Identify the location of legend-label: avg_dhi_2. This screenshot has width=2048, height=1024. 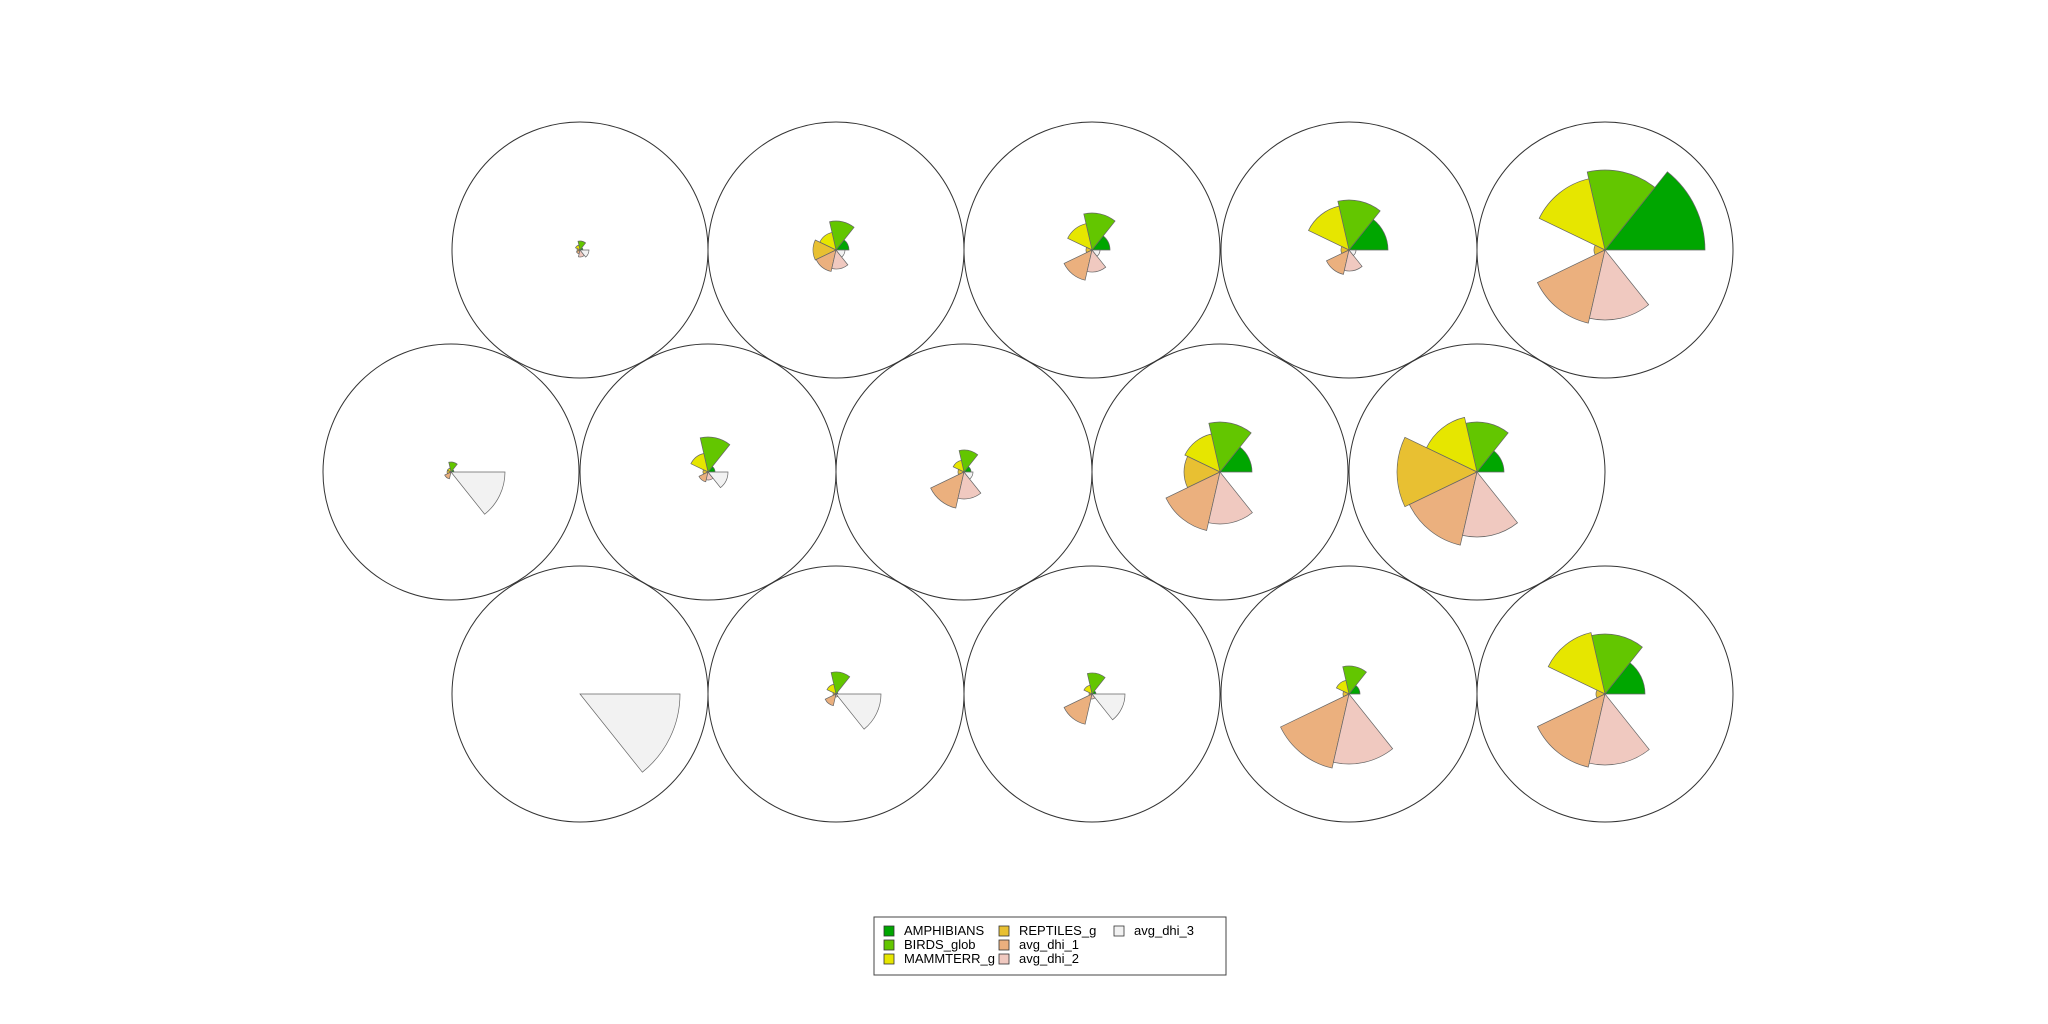
(1049, 958).